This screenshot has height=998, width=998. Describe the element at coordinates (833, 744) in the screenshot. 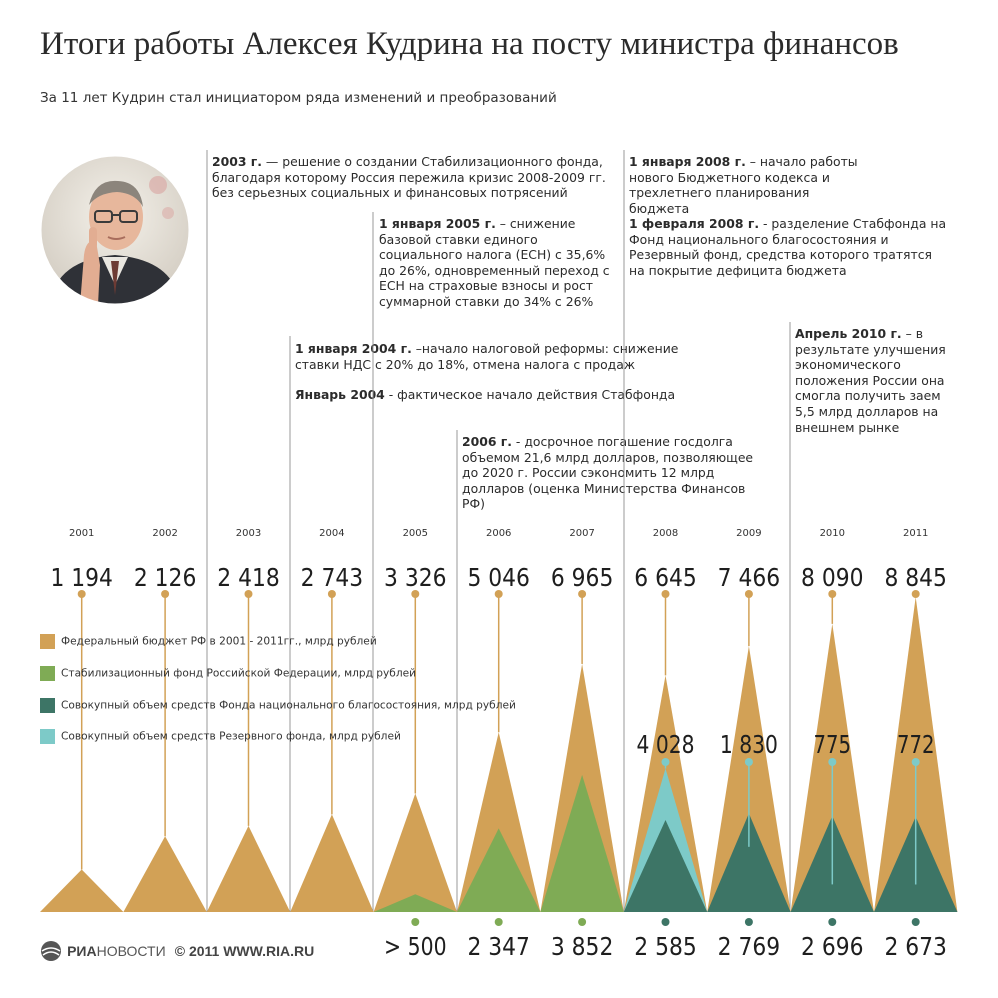

I see `reserve-value-2010: 775` at that location.